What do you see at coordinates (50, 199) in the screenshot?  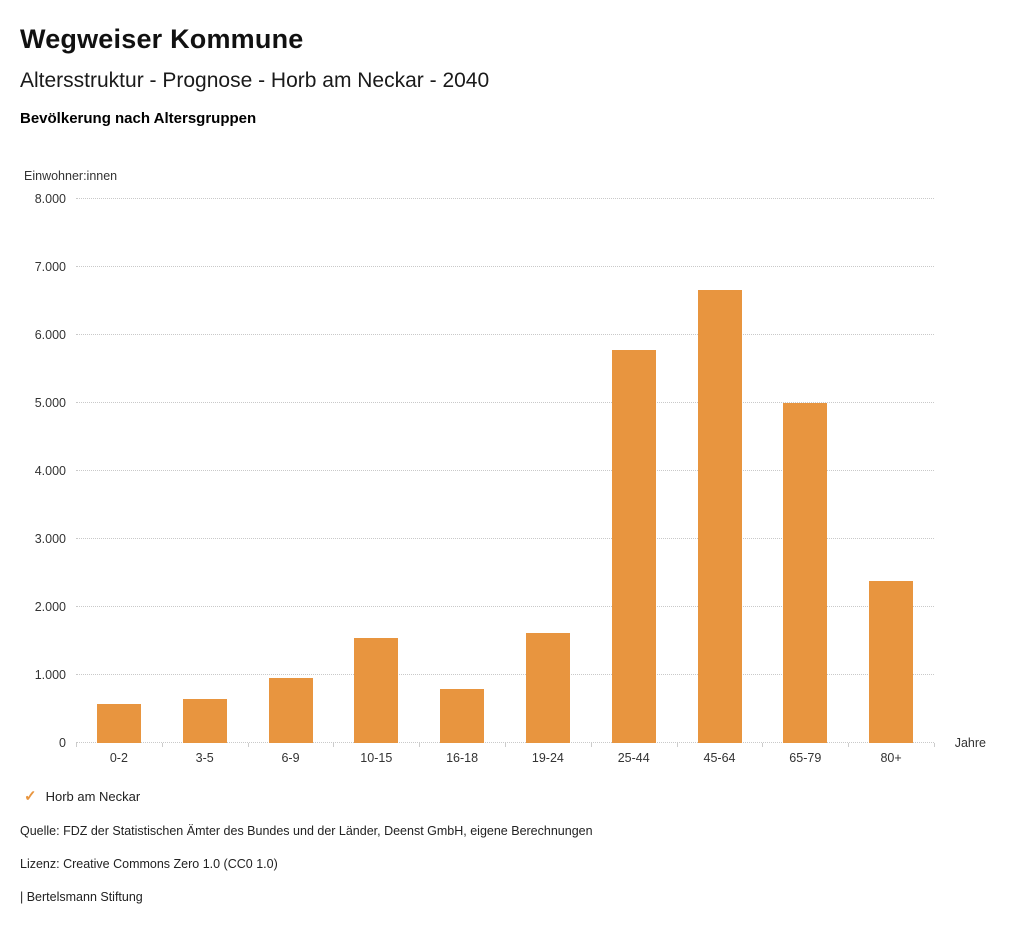 I see `y-tick-label: 8.000` at bounding box center [50, 199].